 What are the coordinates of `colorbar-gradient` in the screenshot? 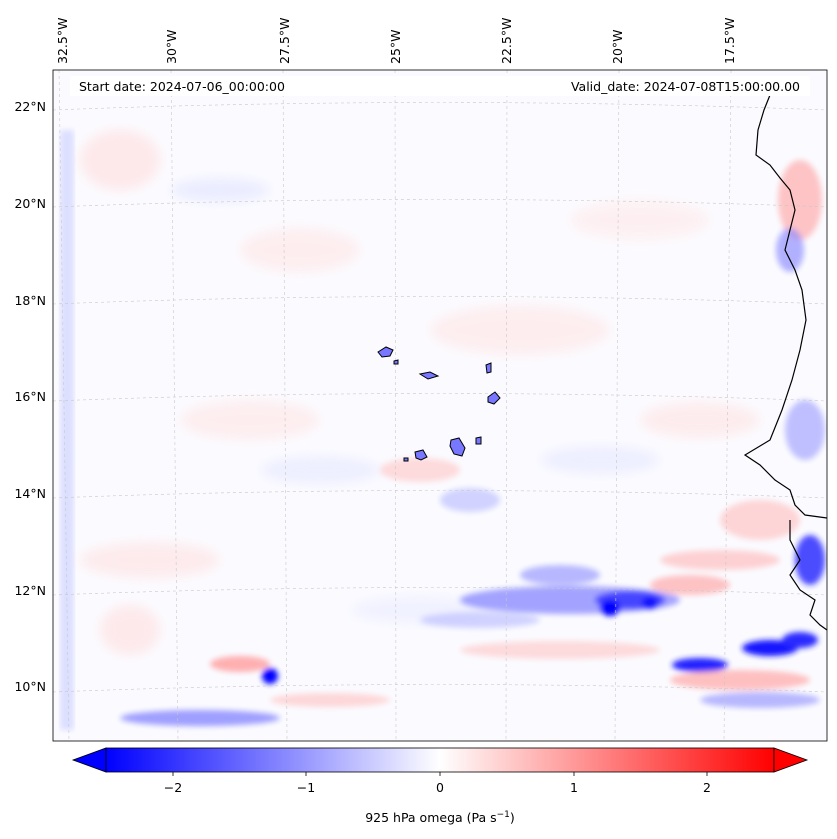 It's located at (440, 760).